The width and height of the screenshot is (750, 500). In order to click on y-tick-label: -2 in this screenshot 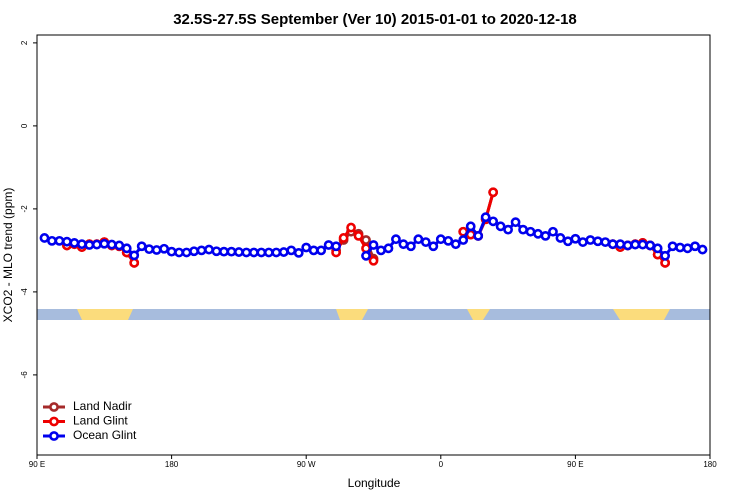, I will do `click(24, 209)`.